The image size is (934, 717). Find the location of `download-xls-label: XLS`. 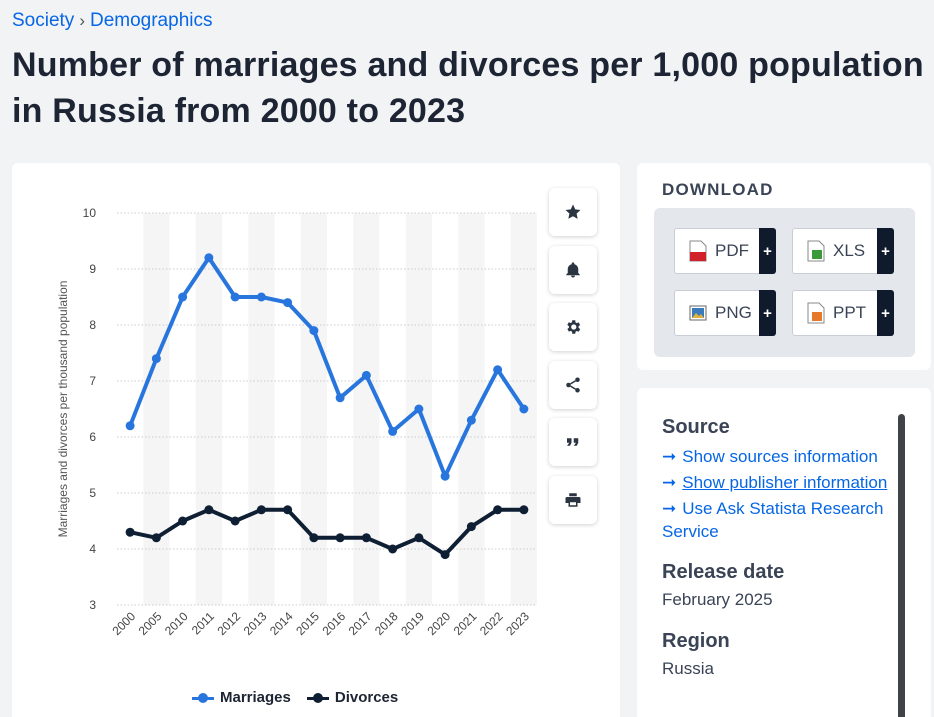

download-xls-label: XLS is located at coordinates (849, 250).